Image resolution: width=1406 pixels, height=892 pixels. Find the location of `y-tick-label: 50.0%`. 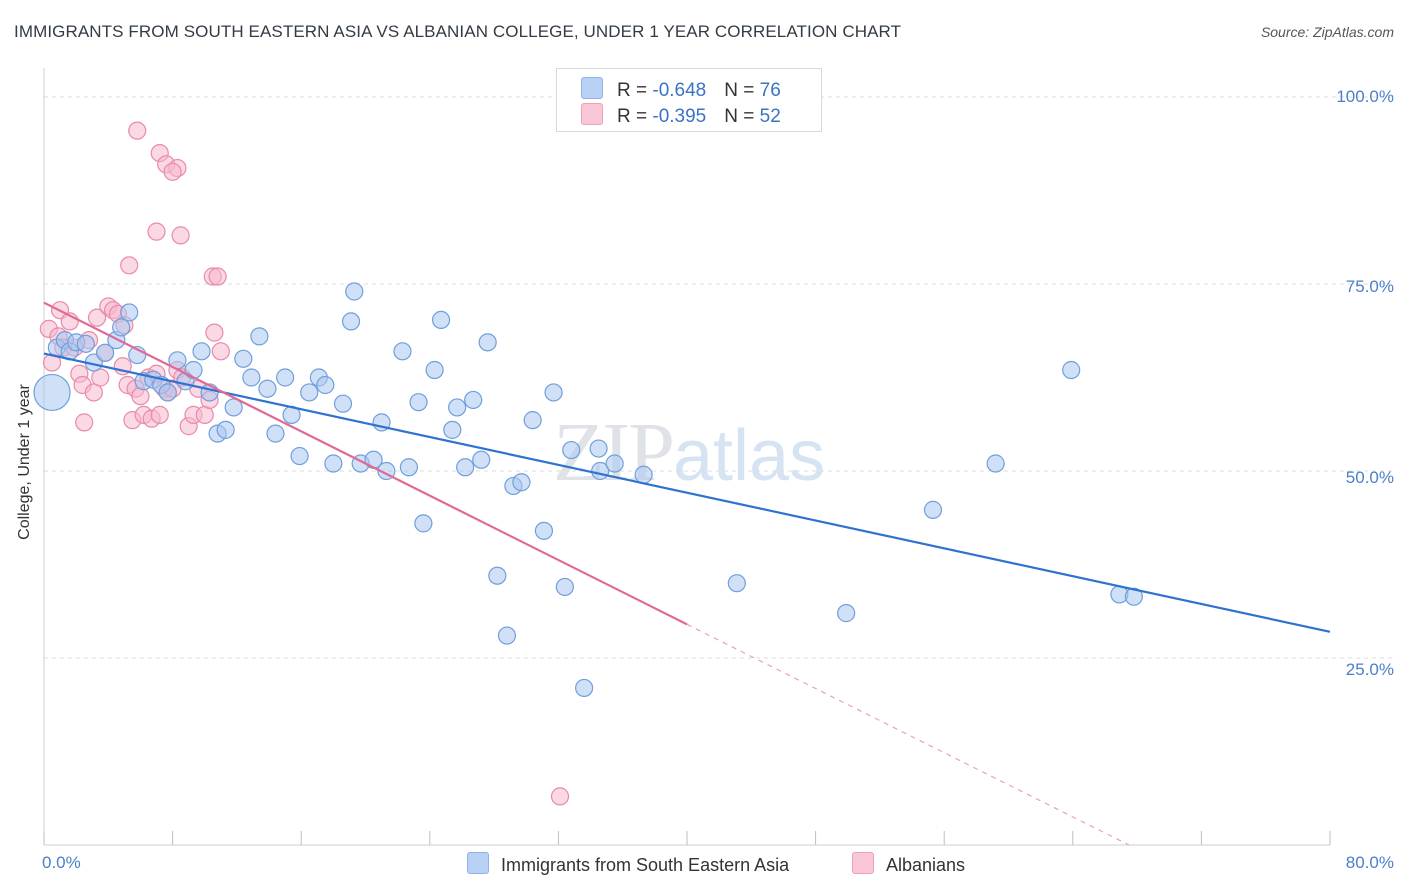

y-tick-label: 50.0% is located at coordinates (1369, 477).